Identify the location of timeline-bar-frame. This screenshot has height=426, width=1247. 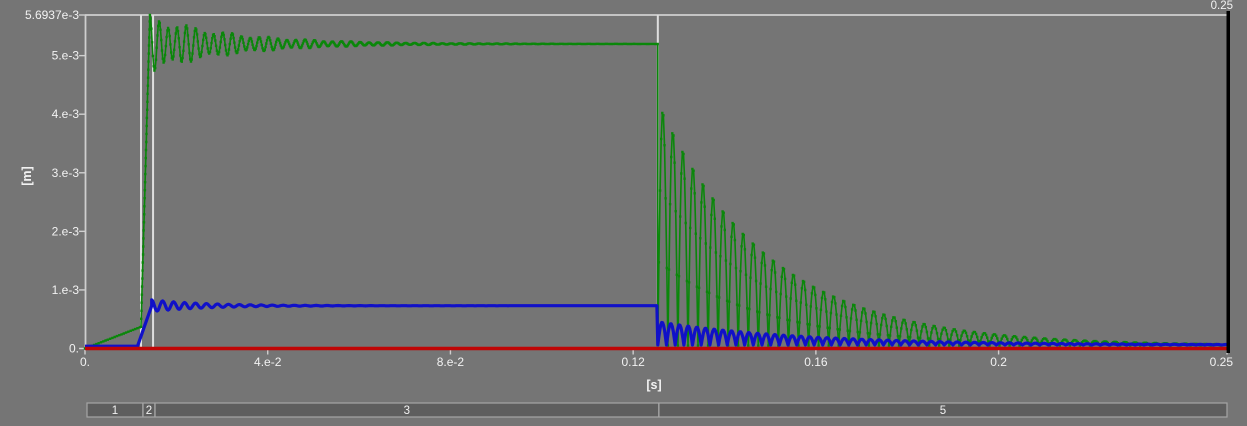
(657, 410).